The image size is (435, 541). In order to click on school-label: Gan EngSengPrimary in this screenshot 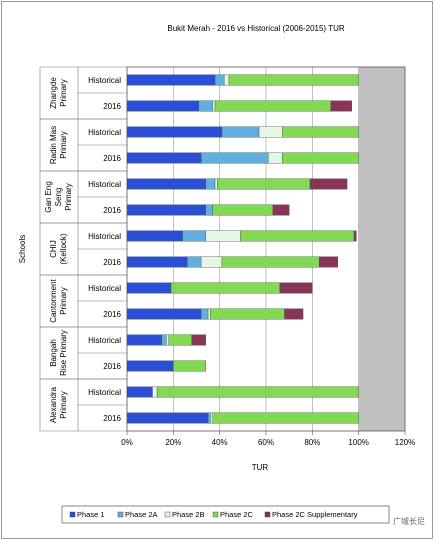, I will do `click(58, 197)`.